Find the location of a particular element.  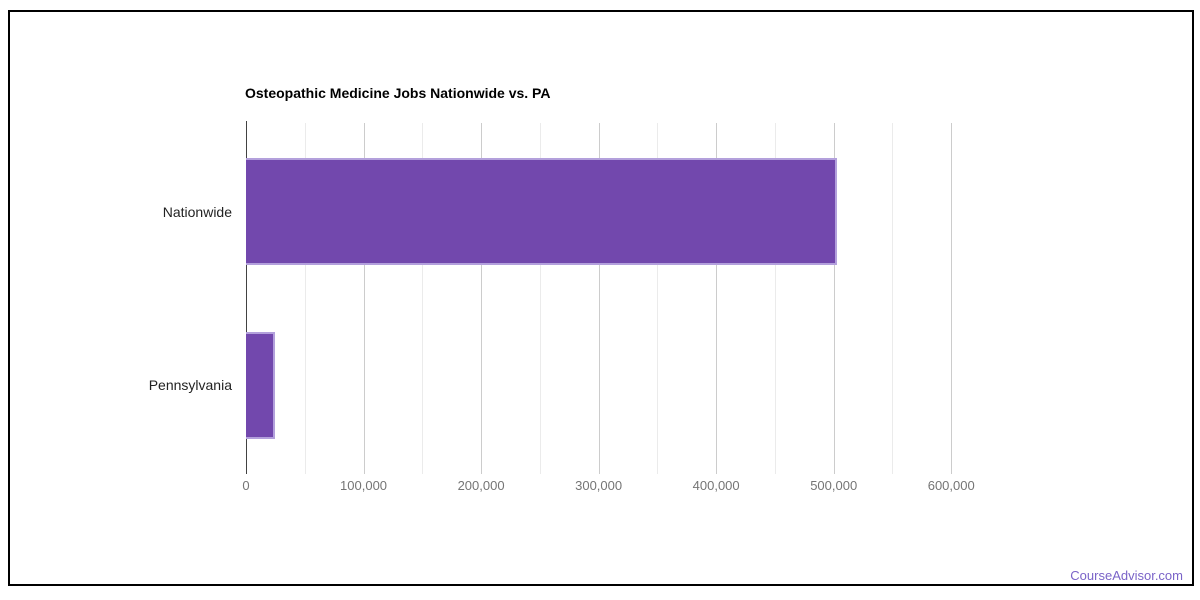

tick-label-100000: 100,000 is located at coordinates (364, 485).